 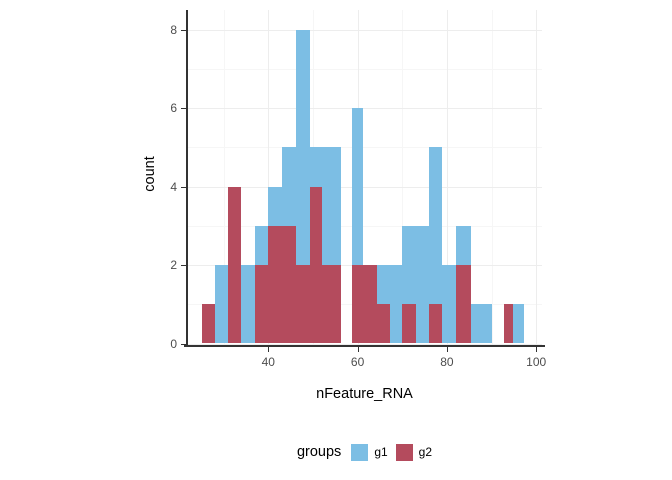 I want to click on y-tick-label: 2, so click(x=173, y=265).